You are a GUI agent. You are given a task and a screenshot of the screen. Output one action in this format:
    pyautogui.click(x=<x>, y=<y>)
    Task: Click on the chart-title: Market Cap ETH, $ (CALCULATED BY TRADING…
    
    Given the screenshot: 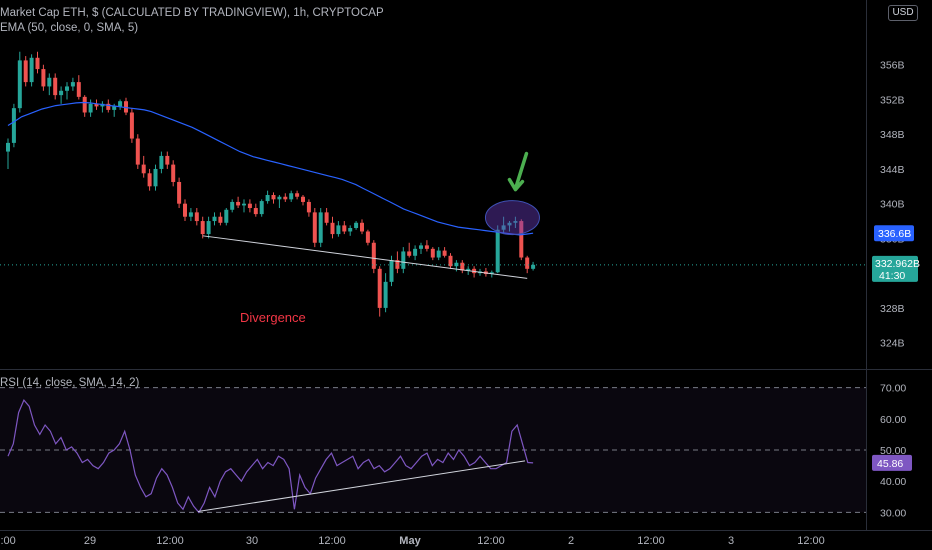 What is the action you would take?
    pyautogui.click(x=192, y=13)
    